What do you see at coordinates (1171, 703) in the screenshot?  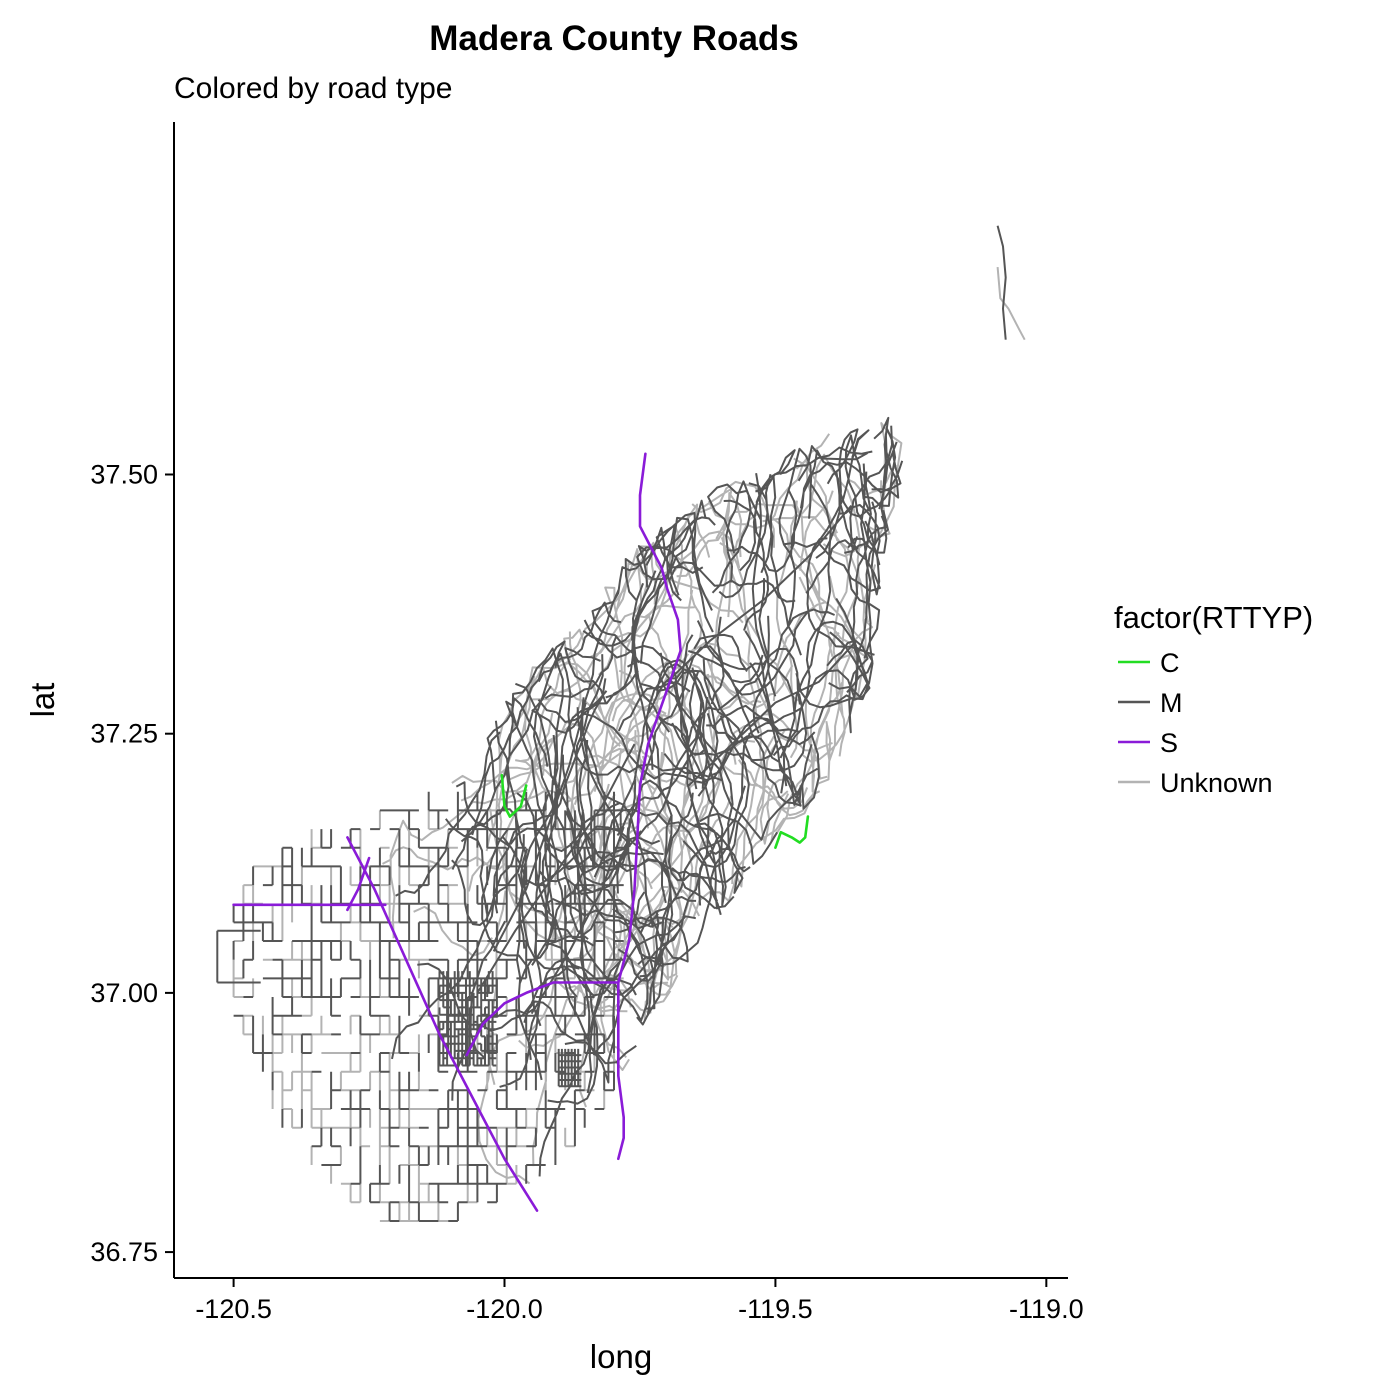 I see `legend-label-m: M` at bounding box center [1171, 703].